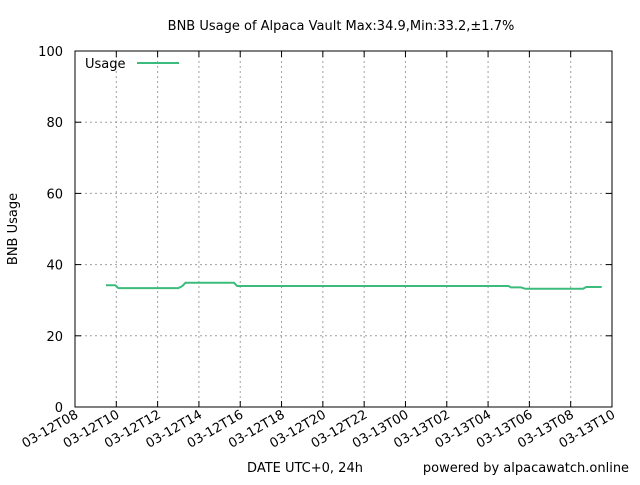 The height and width of the screenshot is (485, 640). Describe the element at coordinates (54, 337) in the screenshot. I see `y-tick-label: 20` at that location.